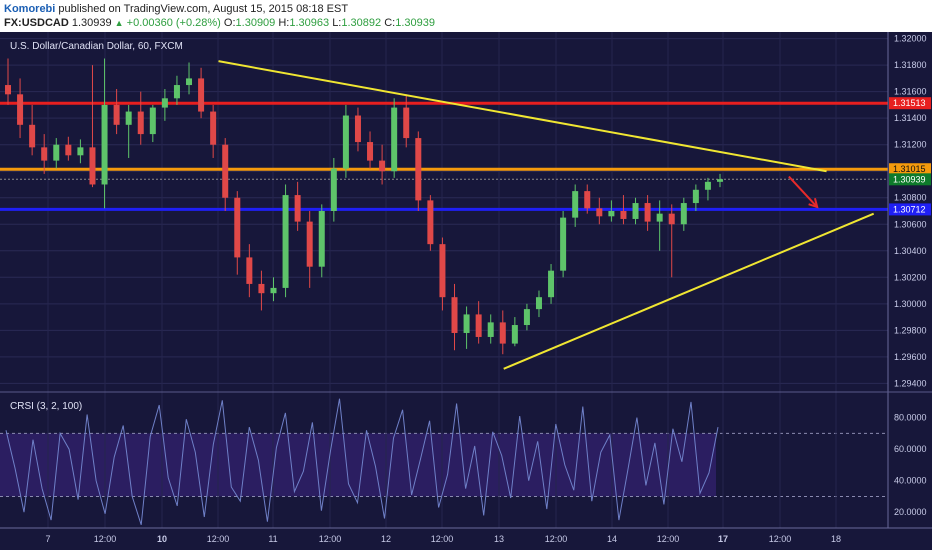 This screenshot has height=550, width=932. What do you see at coordinates (836, 539) in the screenshot?
I see `x-tick-label: 18` at bounding box center [836, 539].